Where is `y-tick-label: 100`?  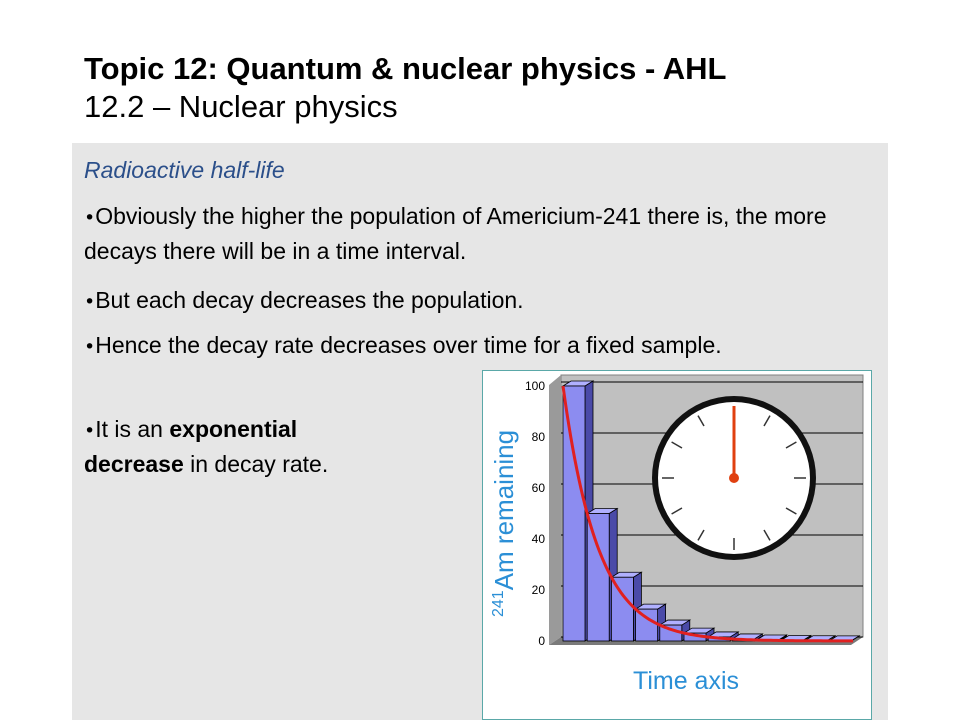 y-tick-label: 100 is located at coordinates (535, 386).